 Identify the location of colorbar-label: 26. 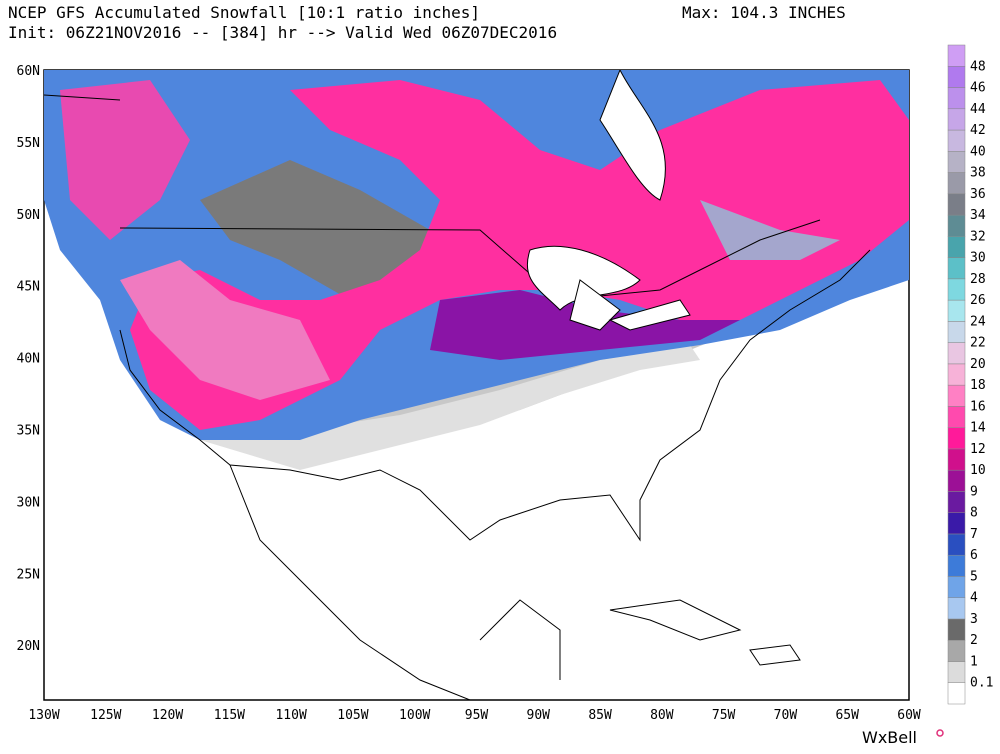
(978, 300).